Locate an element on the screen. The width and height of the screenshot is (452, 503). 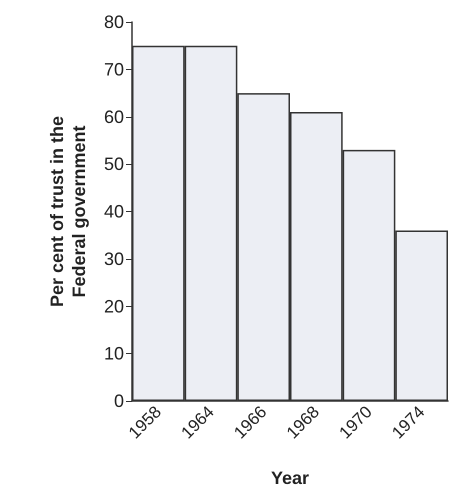
y-tick-label: 50 is located at coordinates (114, 164).